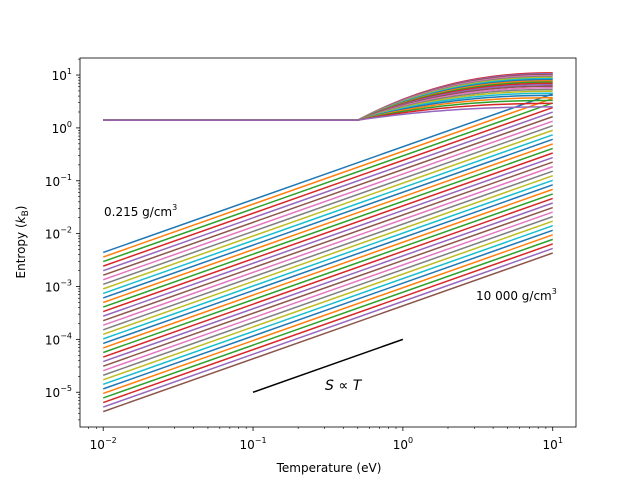 Image resolution: width=640 pixels, height=480 pixels. What do you see at coordinates (103, 444) in the screenshot?
I see `x-tick-label: 10⁻²` at bounding box center [103, 444].